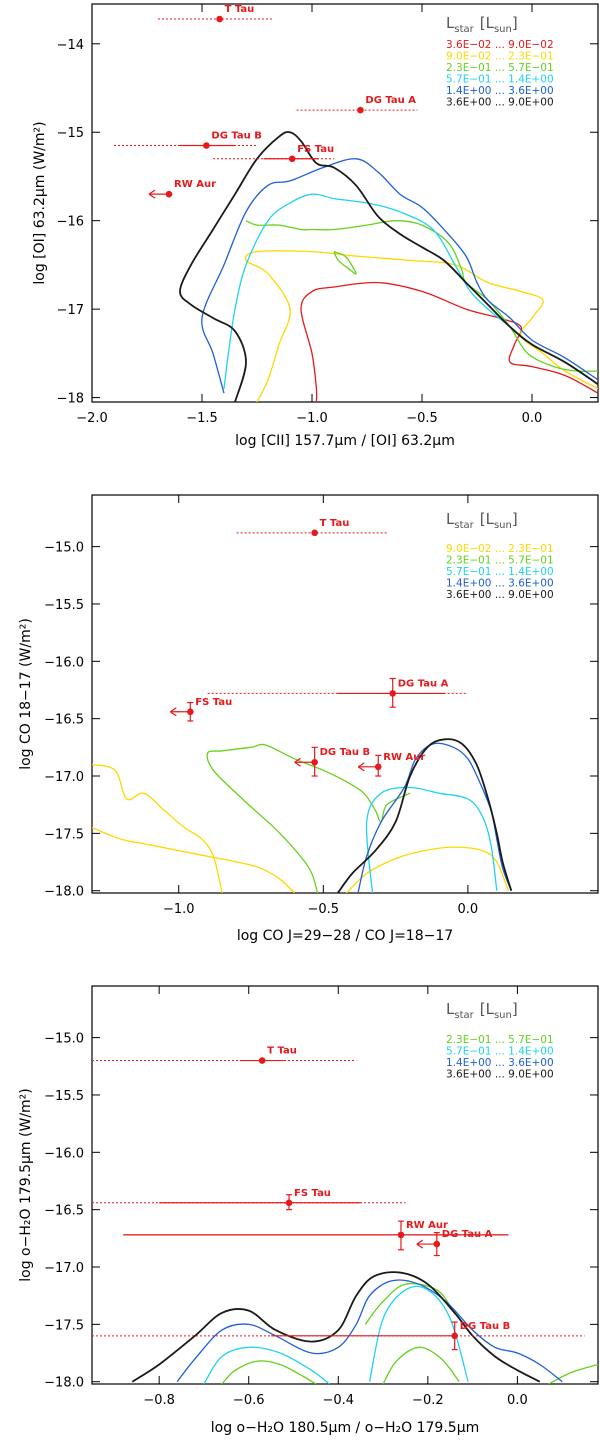 The image size is (600, 1443). What do you see at coordinates (64, 720) in the screenshot?
I see `y-tick-label: −16.5` at bounding box center [64, 720].